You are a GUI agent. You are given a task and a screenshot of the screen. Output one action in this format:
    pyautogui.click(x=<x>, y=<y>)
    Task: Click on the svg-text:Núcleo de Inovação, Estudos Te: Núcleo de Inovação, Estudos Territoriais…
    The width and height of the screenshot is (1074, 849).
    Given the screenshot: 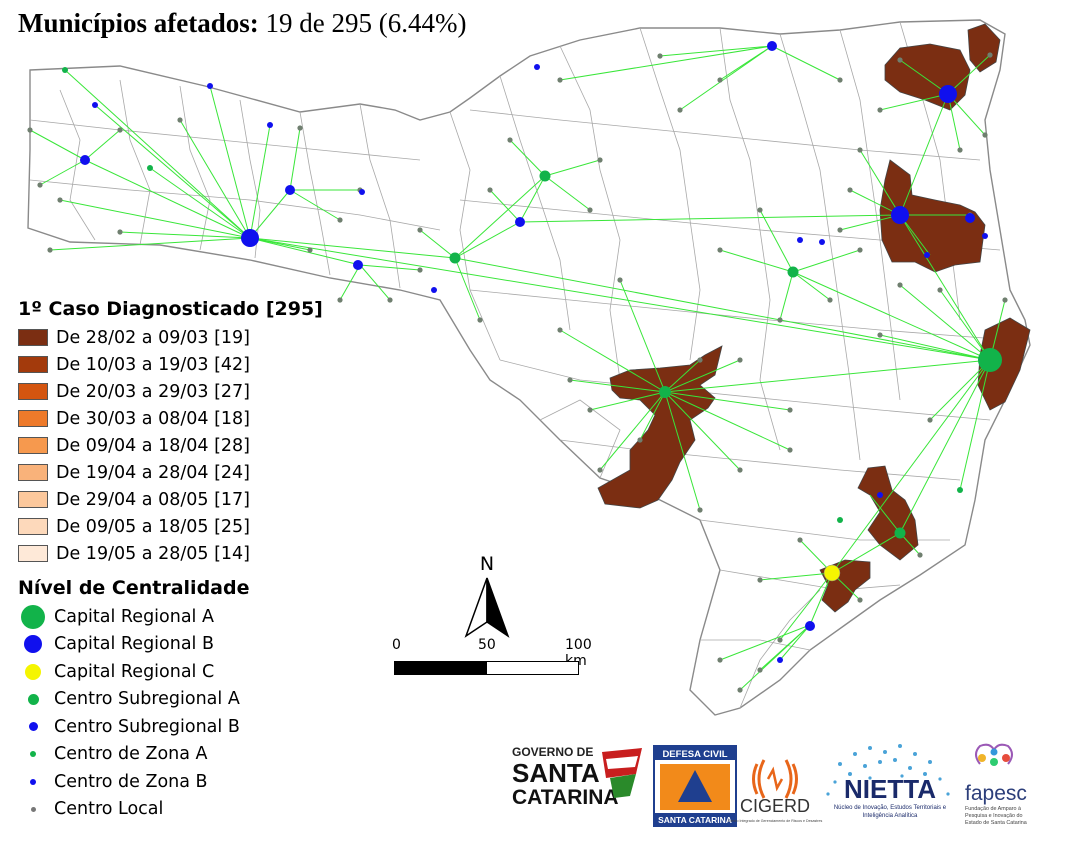 What is the action you would take?
    pyautogui.click(x=890, y=808)
    